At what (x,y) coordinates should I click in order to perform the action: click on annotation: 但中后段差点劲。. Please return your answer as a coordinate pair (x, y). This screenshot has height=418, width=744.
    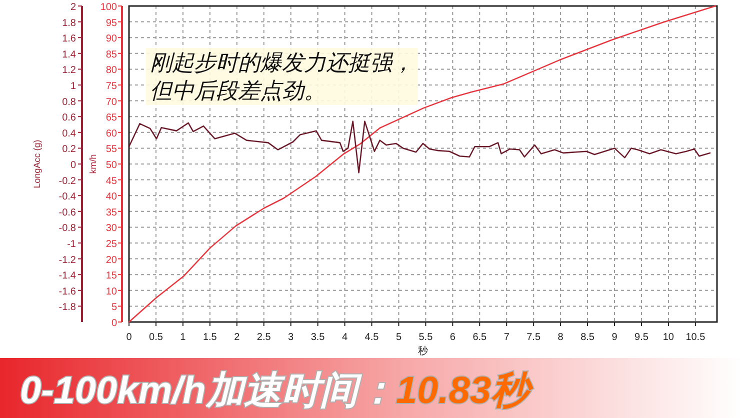
    Looking at the image, I should click on (238, 90).